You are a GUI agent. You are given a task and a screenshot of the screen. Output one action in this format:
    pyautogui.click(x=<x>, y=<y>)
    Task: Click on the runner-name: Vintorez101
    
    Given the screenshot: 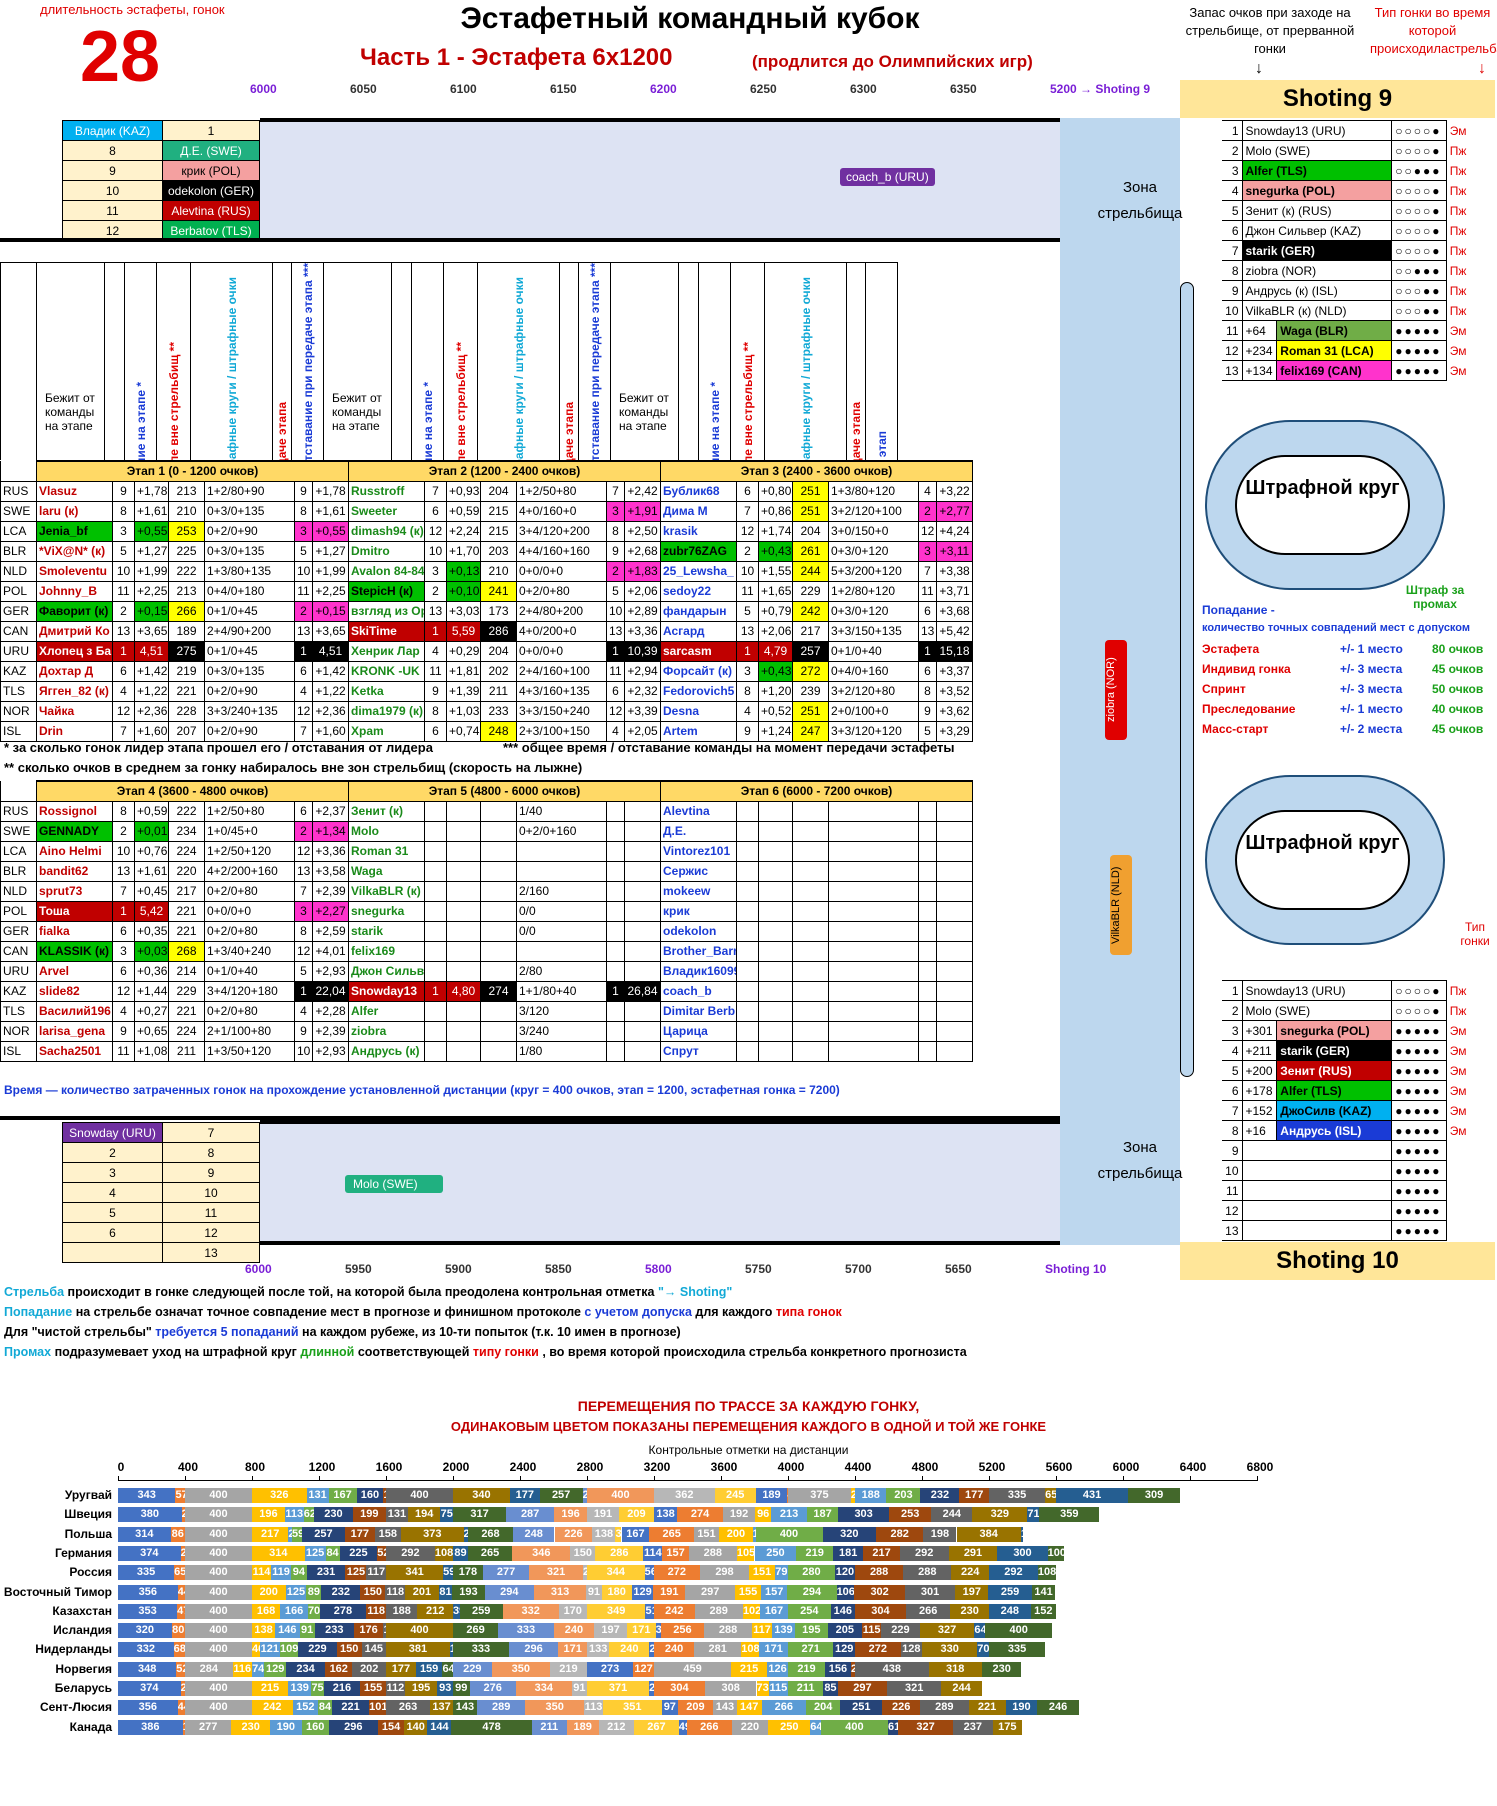 What is the action you would take?
    pyautogui.click(x=698, y=851)
    